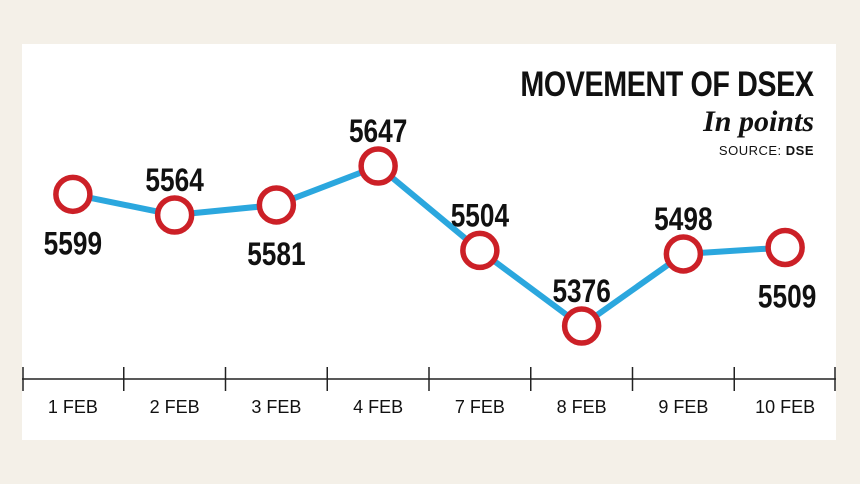  I want to click on source-note: SOURCE: DSE, so click(635, 151).